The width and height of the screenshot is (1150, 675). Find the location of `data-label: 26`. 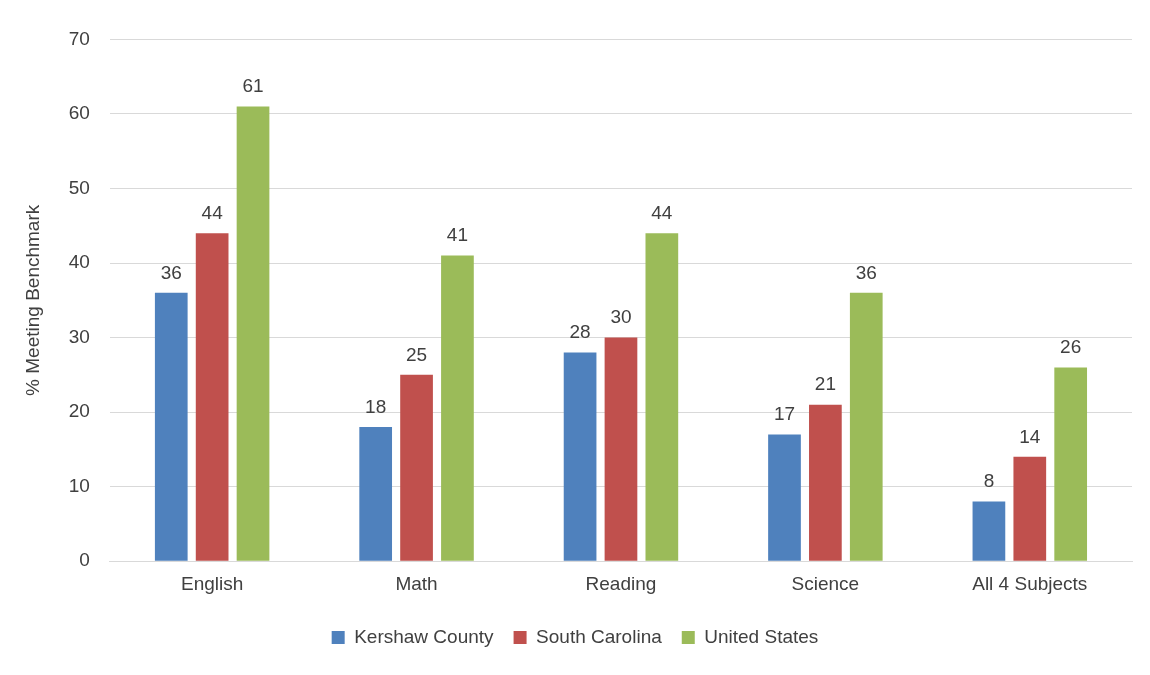

data-label: 26 is located at coordinates (1071, 347).